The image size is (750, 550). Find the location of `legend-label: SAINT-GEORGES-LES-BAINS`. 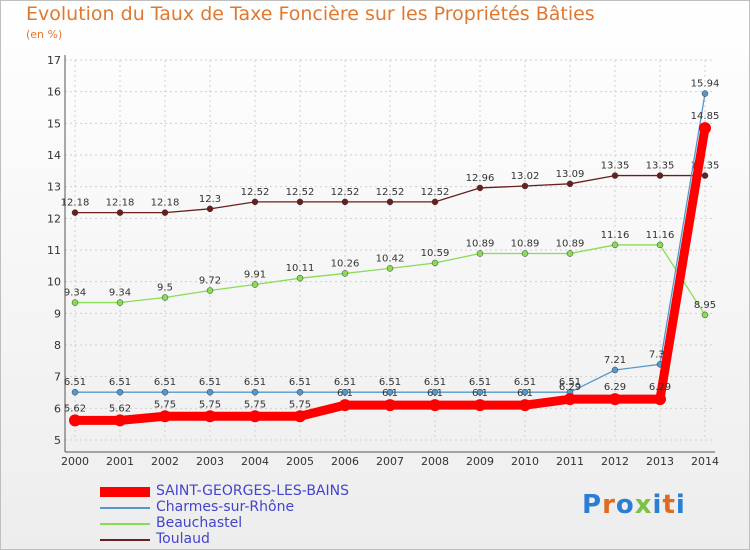

legend-label: SAINT-GEORGES-LES-BAINS is located at coordinates (252, 491).